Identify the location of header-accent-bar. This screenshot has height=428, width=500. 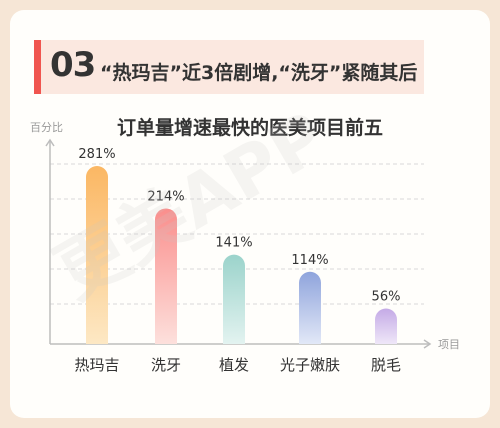
(37, 67).